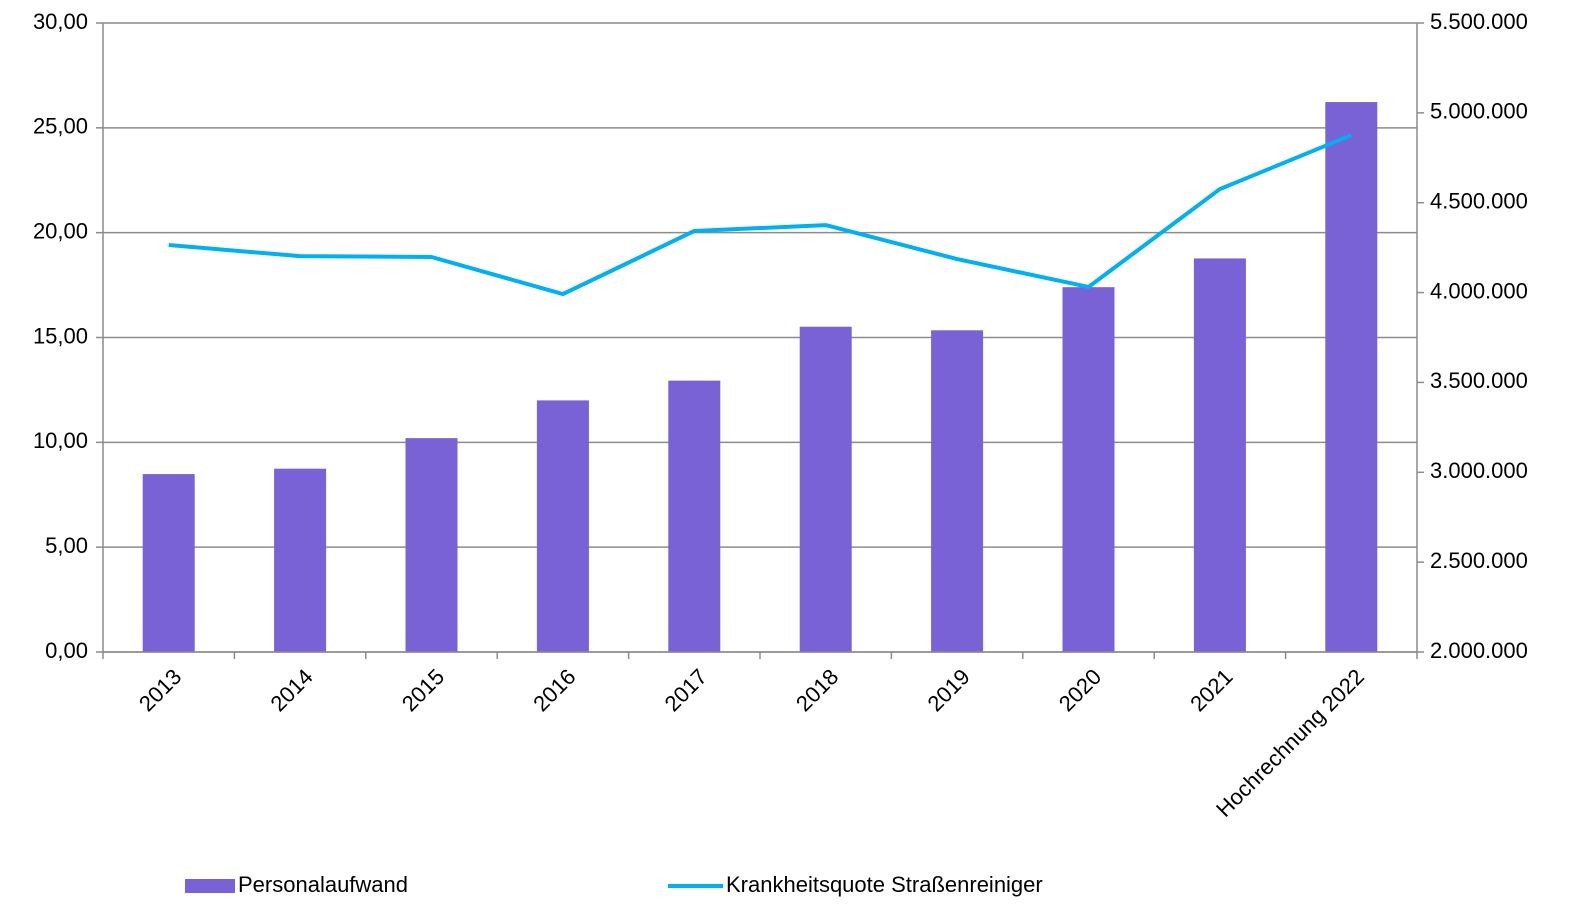  Describe the element at coordinates (1479, 650) in the screenshot. I see `y2-tick-label: 2.000.000` at that location.